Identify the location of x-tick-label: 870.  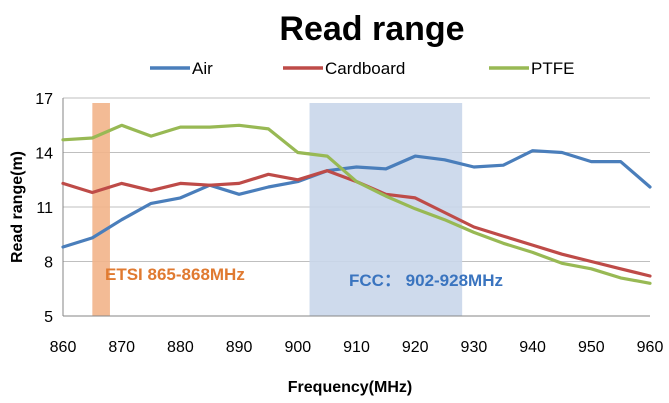
(121, 347).